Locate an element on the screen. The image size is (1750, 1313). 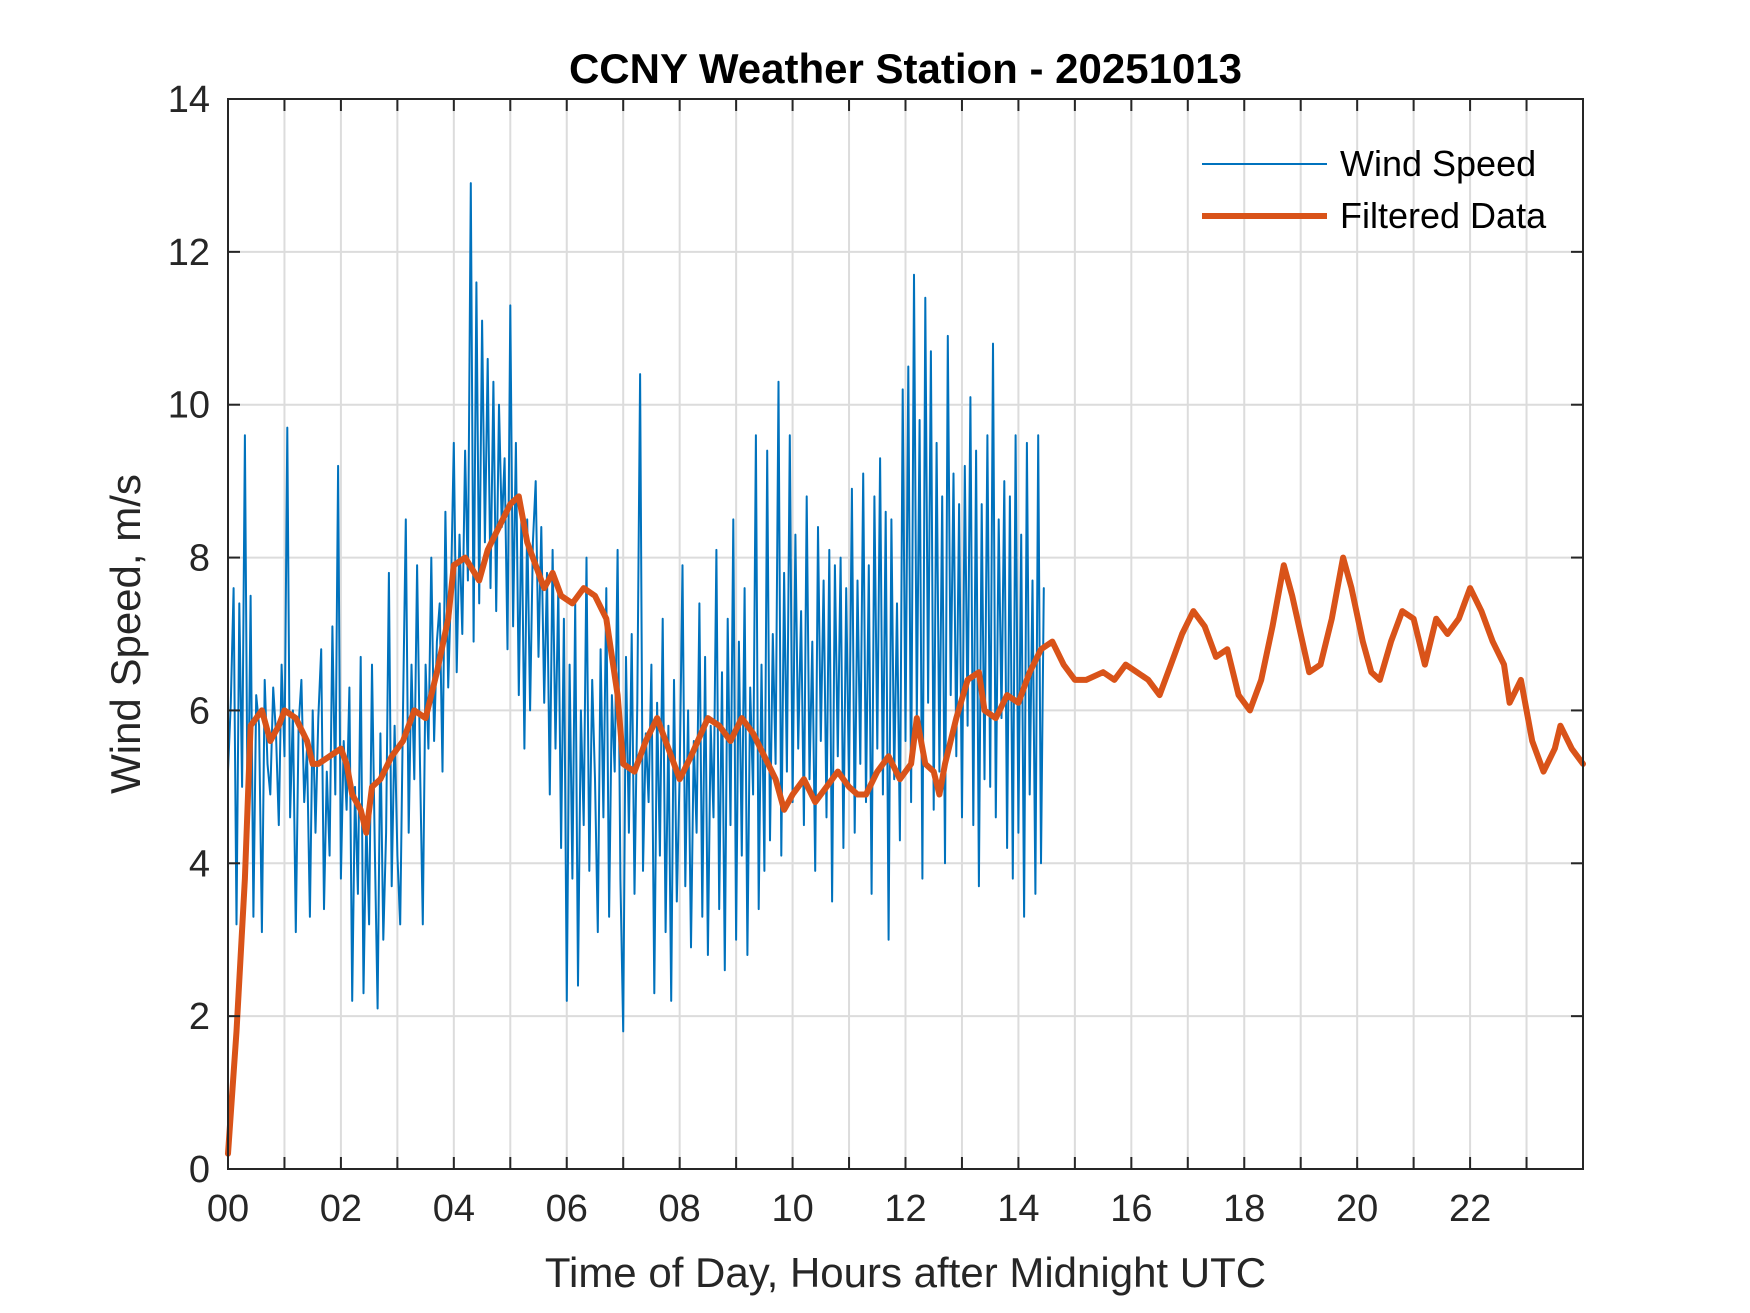
y-axis-label: Wind Speed, m/s is located at coordinates (125, 634).